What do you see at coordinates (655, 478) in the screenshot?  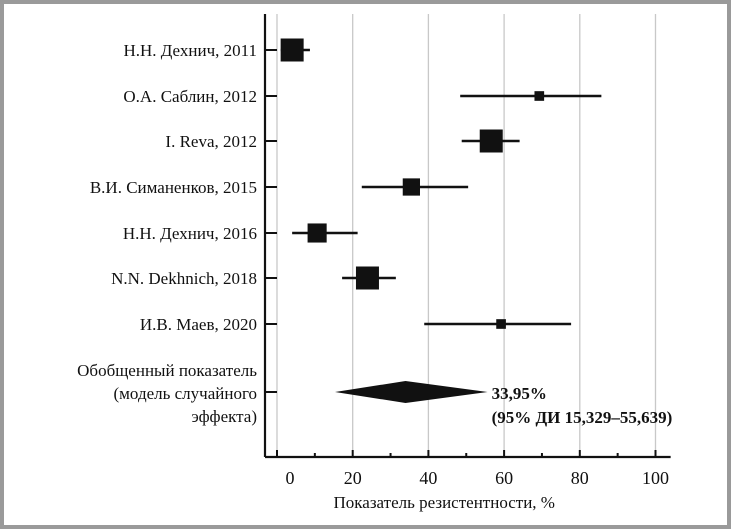 I see `x-tick-label: 100` at bounding box center [655, 478].